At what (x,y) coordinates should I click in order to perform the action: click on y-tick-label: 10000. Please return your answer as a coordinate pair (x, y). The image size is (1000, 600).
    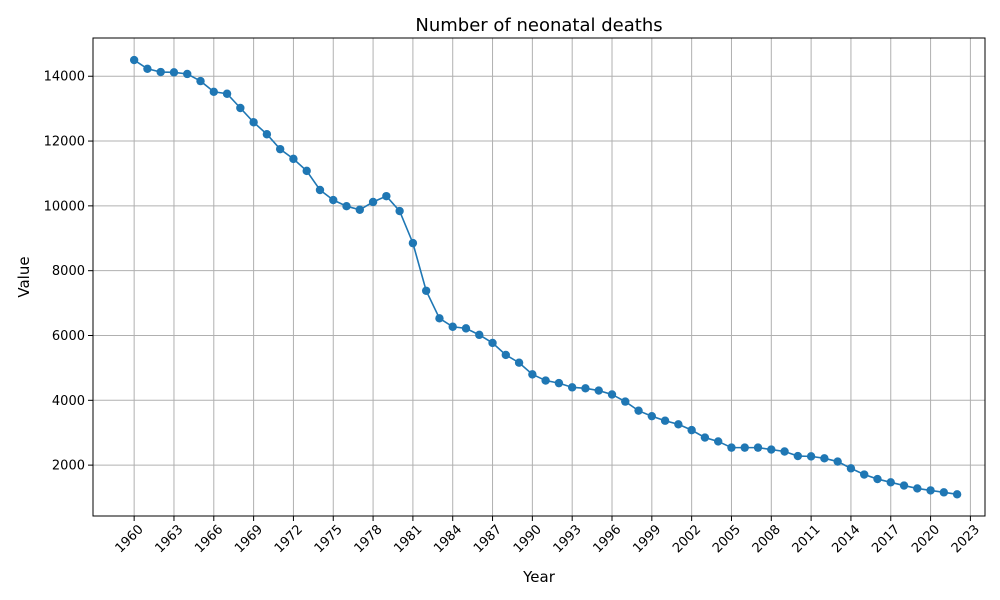
    Looking at the image, I should click on (64, 206).